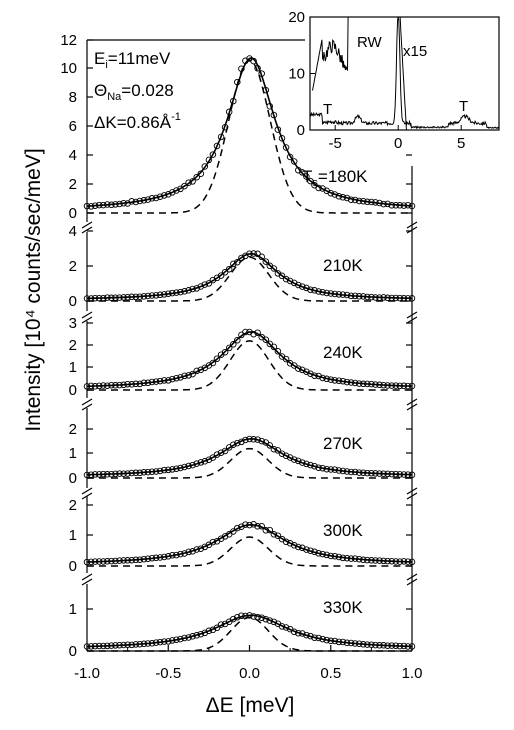 Image resolution: width=514 pixels, height=730 pixels. Describe the element at coordinates (73, 453) in the screenshot. I see `y-tick-label: 1` at that location.